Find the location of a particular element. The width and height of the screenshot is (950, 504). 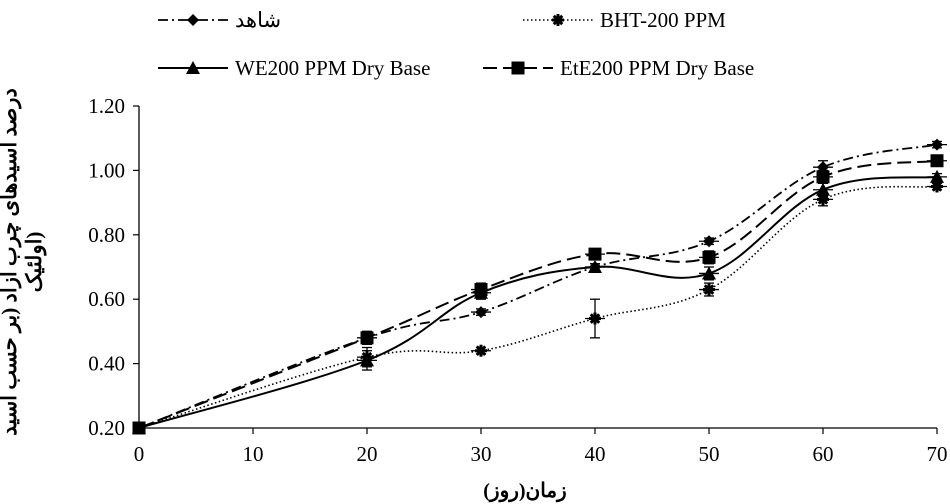

legend-item-3: WE200 PPM Dry Base is located at coordinates (294, 68).